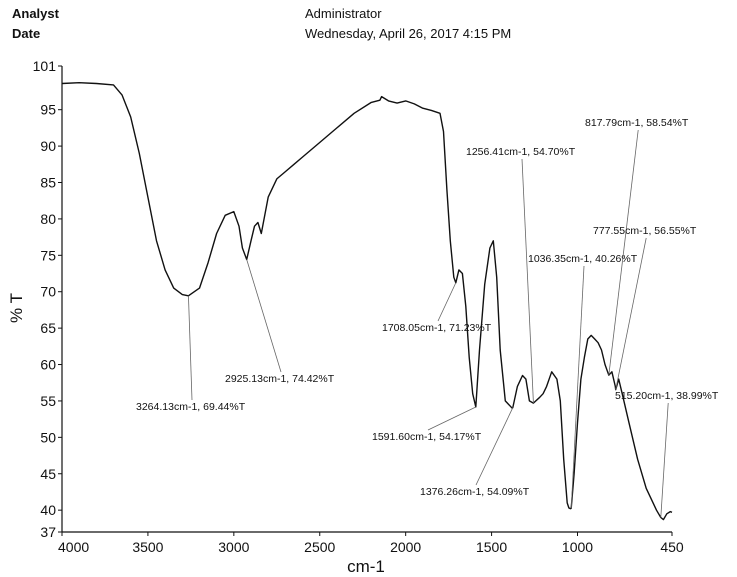 The image size is (737, 577). I want to click on annotation-label-a8: 817.79cm-1, 58.54%T, so click(637, 123).